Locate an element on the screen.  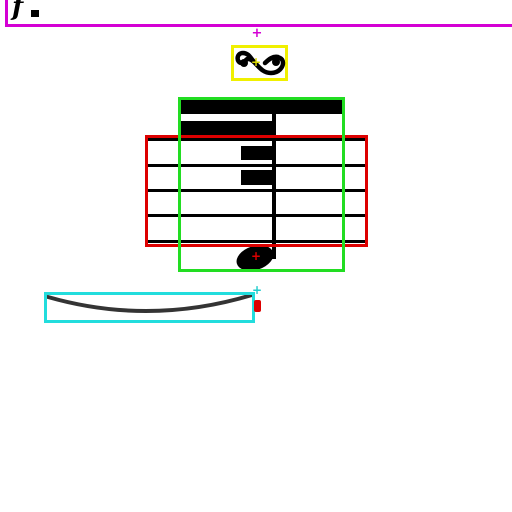
turn-annotation-box is located at coordinates (259, 63).